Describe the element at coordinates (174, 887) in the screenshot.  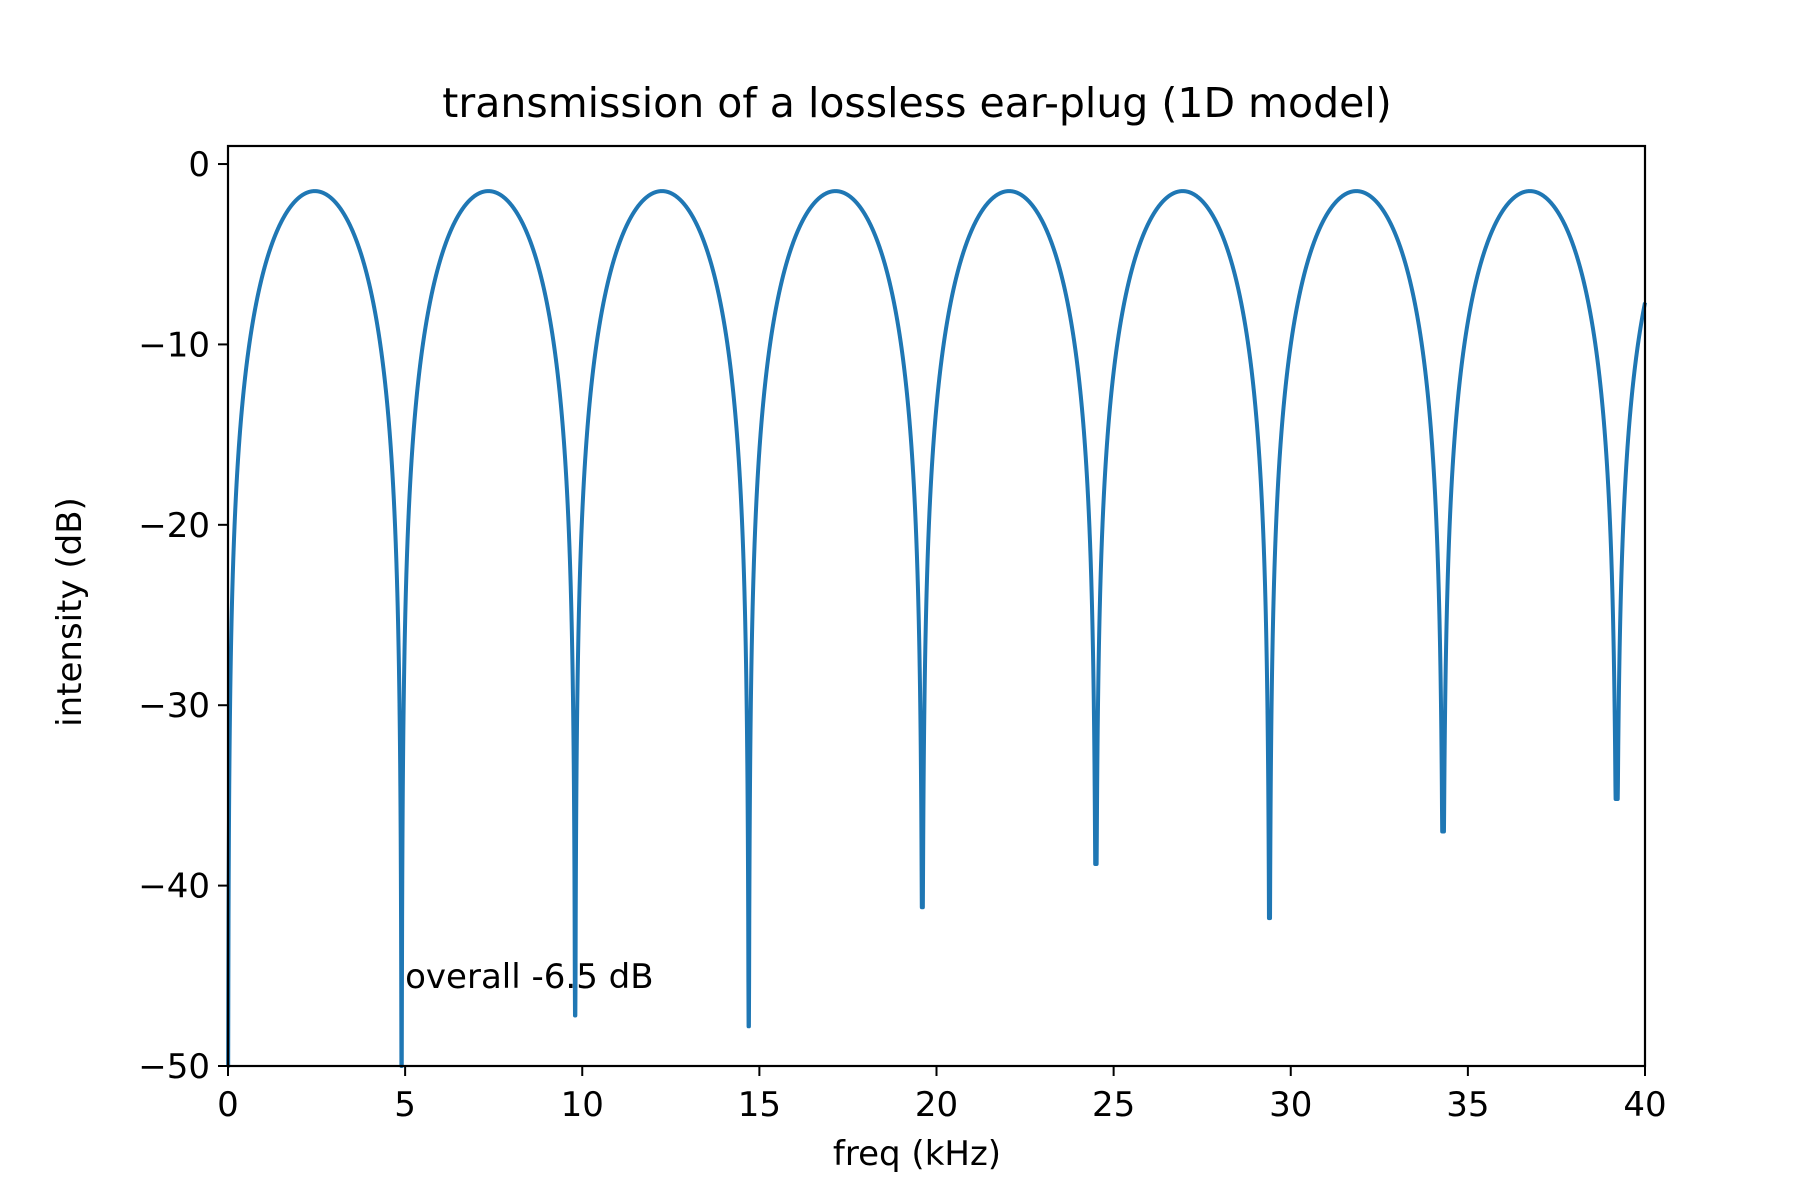
I see `y-tick-label: −40` at that location.